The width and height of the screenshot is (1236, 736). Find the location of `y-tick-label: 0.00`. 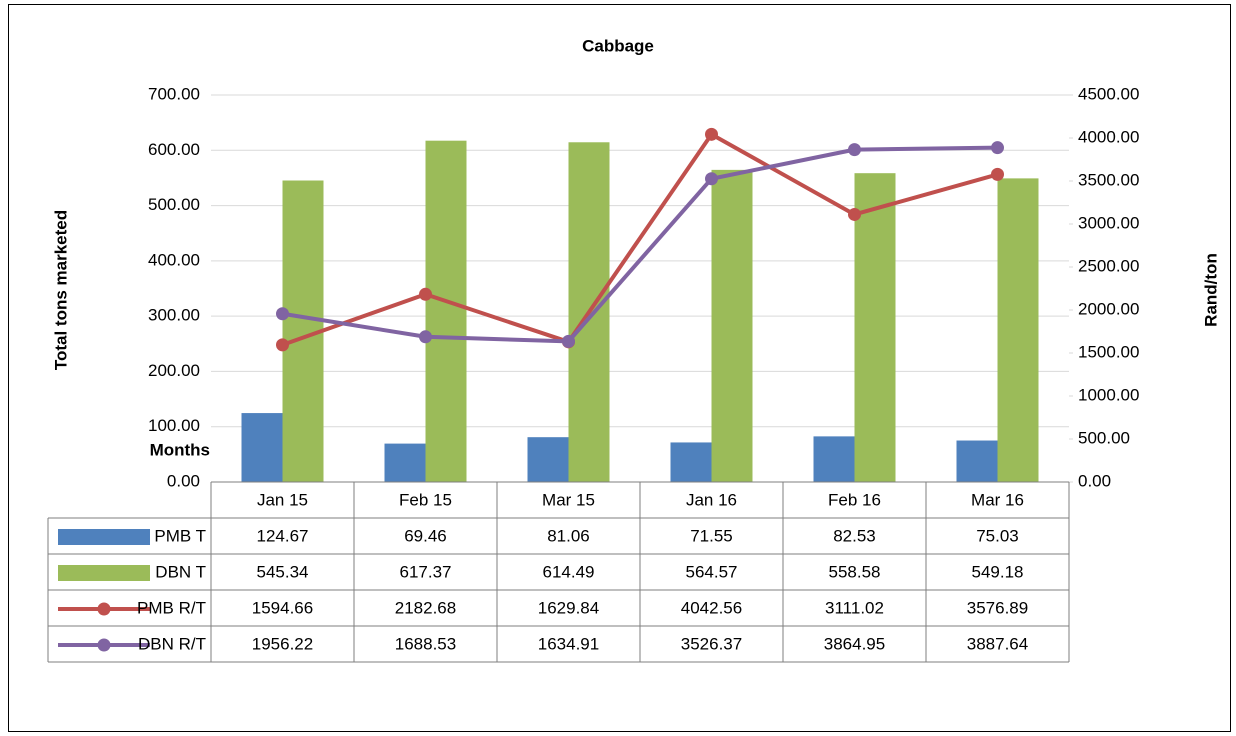

y-tick-label: 0.00 is located at coordinates (183, 480).